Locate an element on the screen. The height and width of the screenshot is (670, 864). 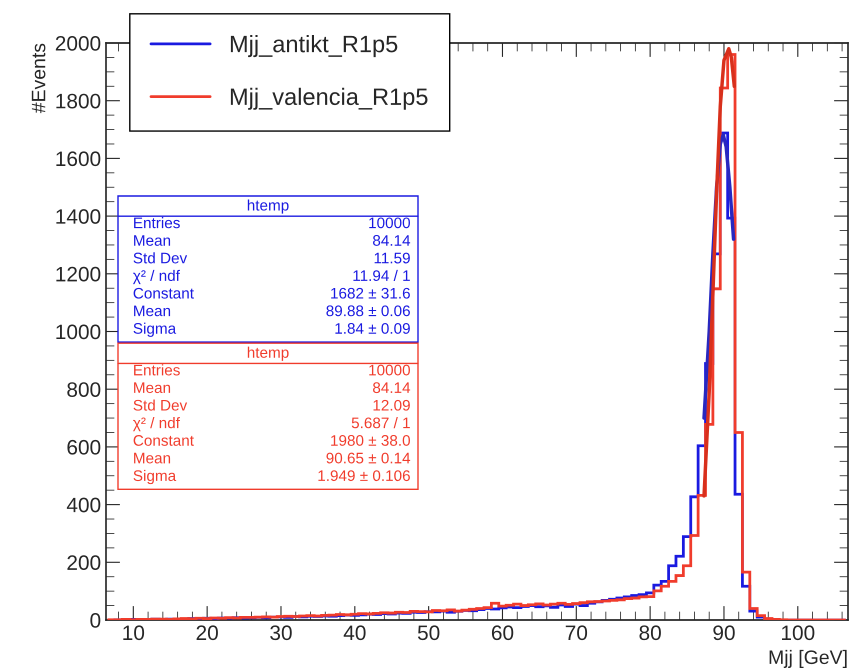
text: Std Dev 11.59 is located at coordinates (272, 258).